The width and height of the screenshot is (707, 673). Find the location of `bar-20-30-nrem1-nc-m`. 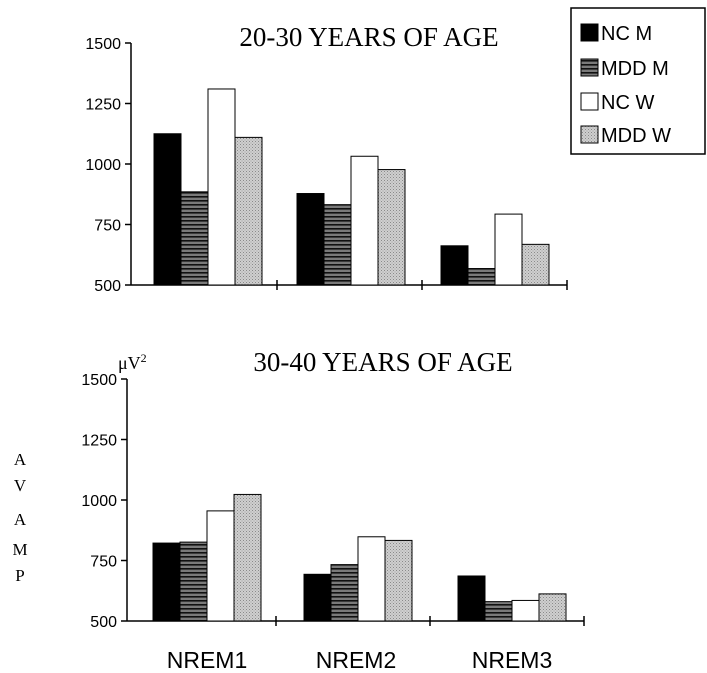

bar-20-30-nrem1-nc-m is located at coordinates (167, 209).